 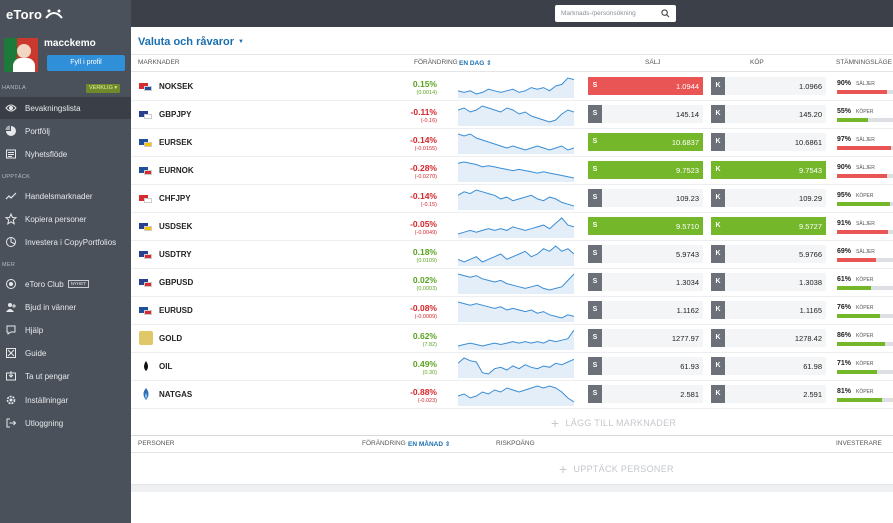 What do you see at coordinates (429, 444) in the screenshot?
I see `people-change-period-sort: EN MÅNAD ⇕` at bounding box center [429, 444].